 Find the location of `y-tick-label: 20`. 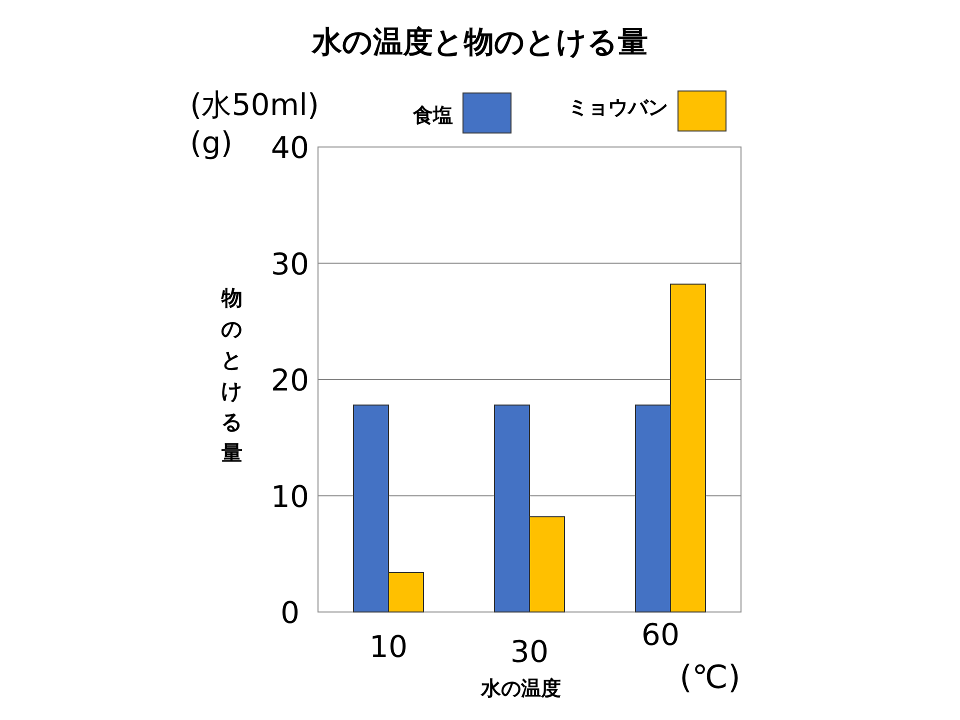

y-tick-label: 20 is located at coordinates (290, 381).